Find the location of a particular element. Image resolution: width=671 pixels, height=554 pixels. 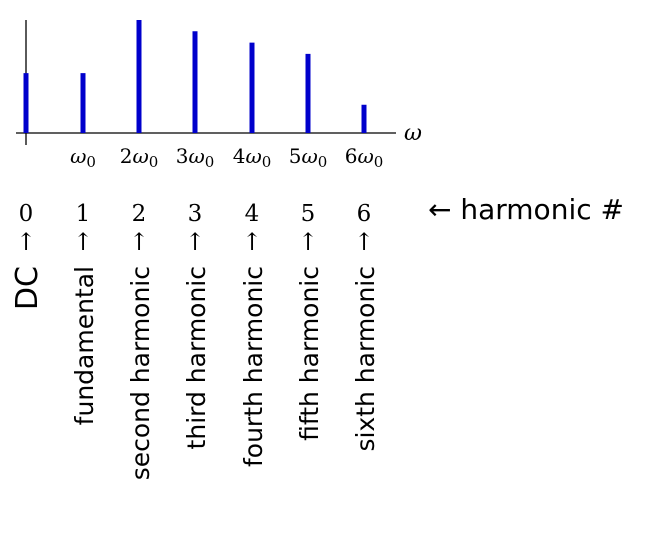

harmonic-number-5: 5 is located at coordinates (308, 214).